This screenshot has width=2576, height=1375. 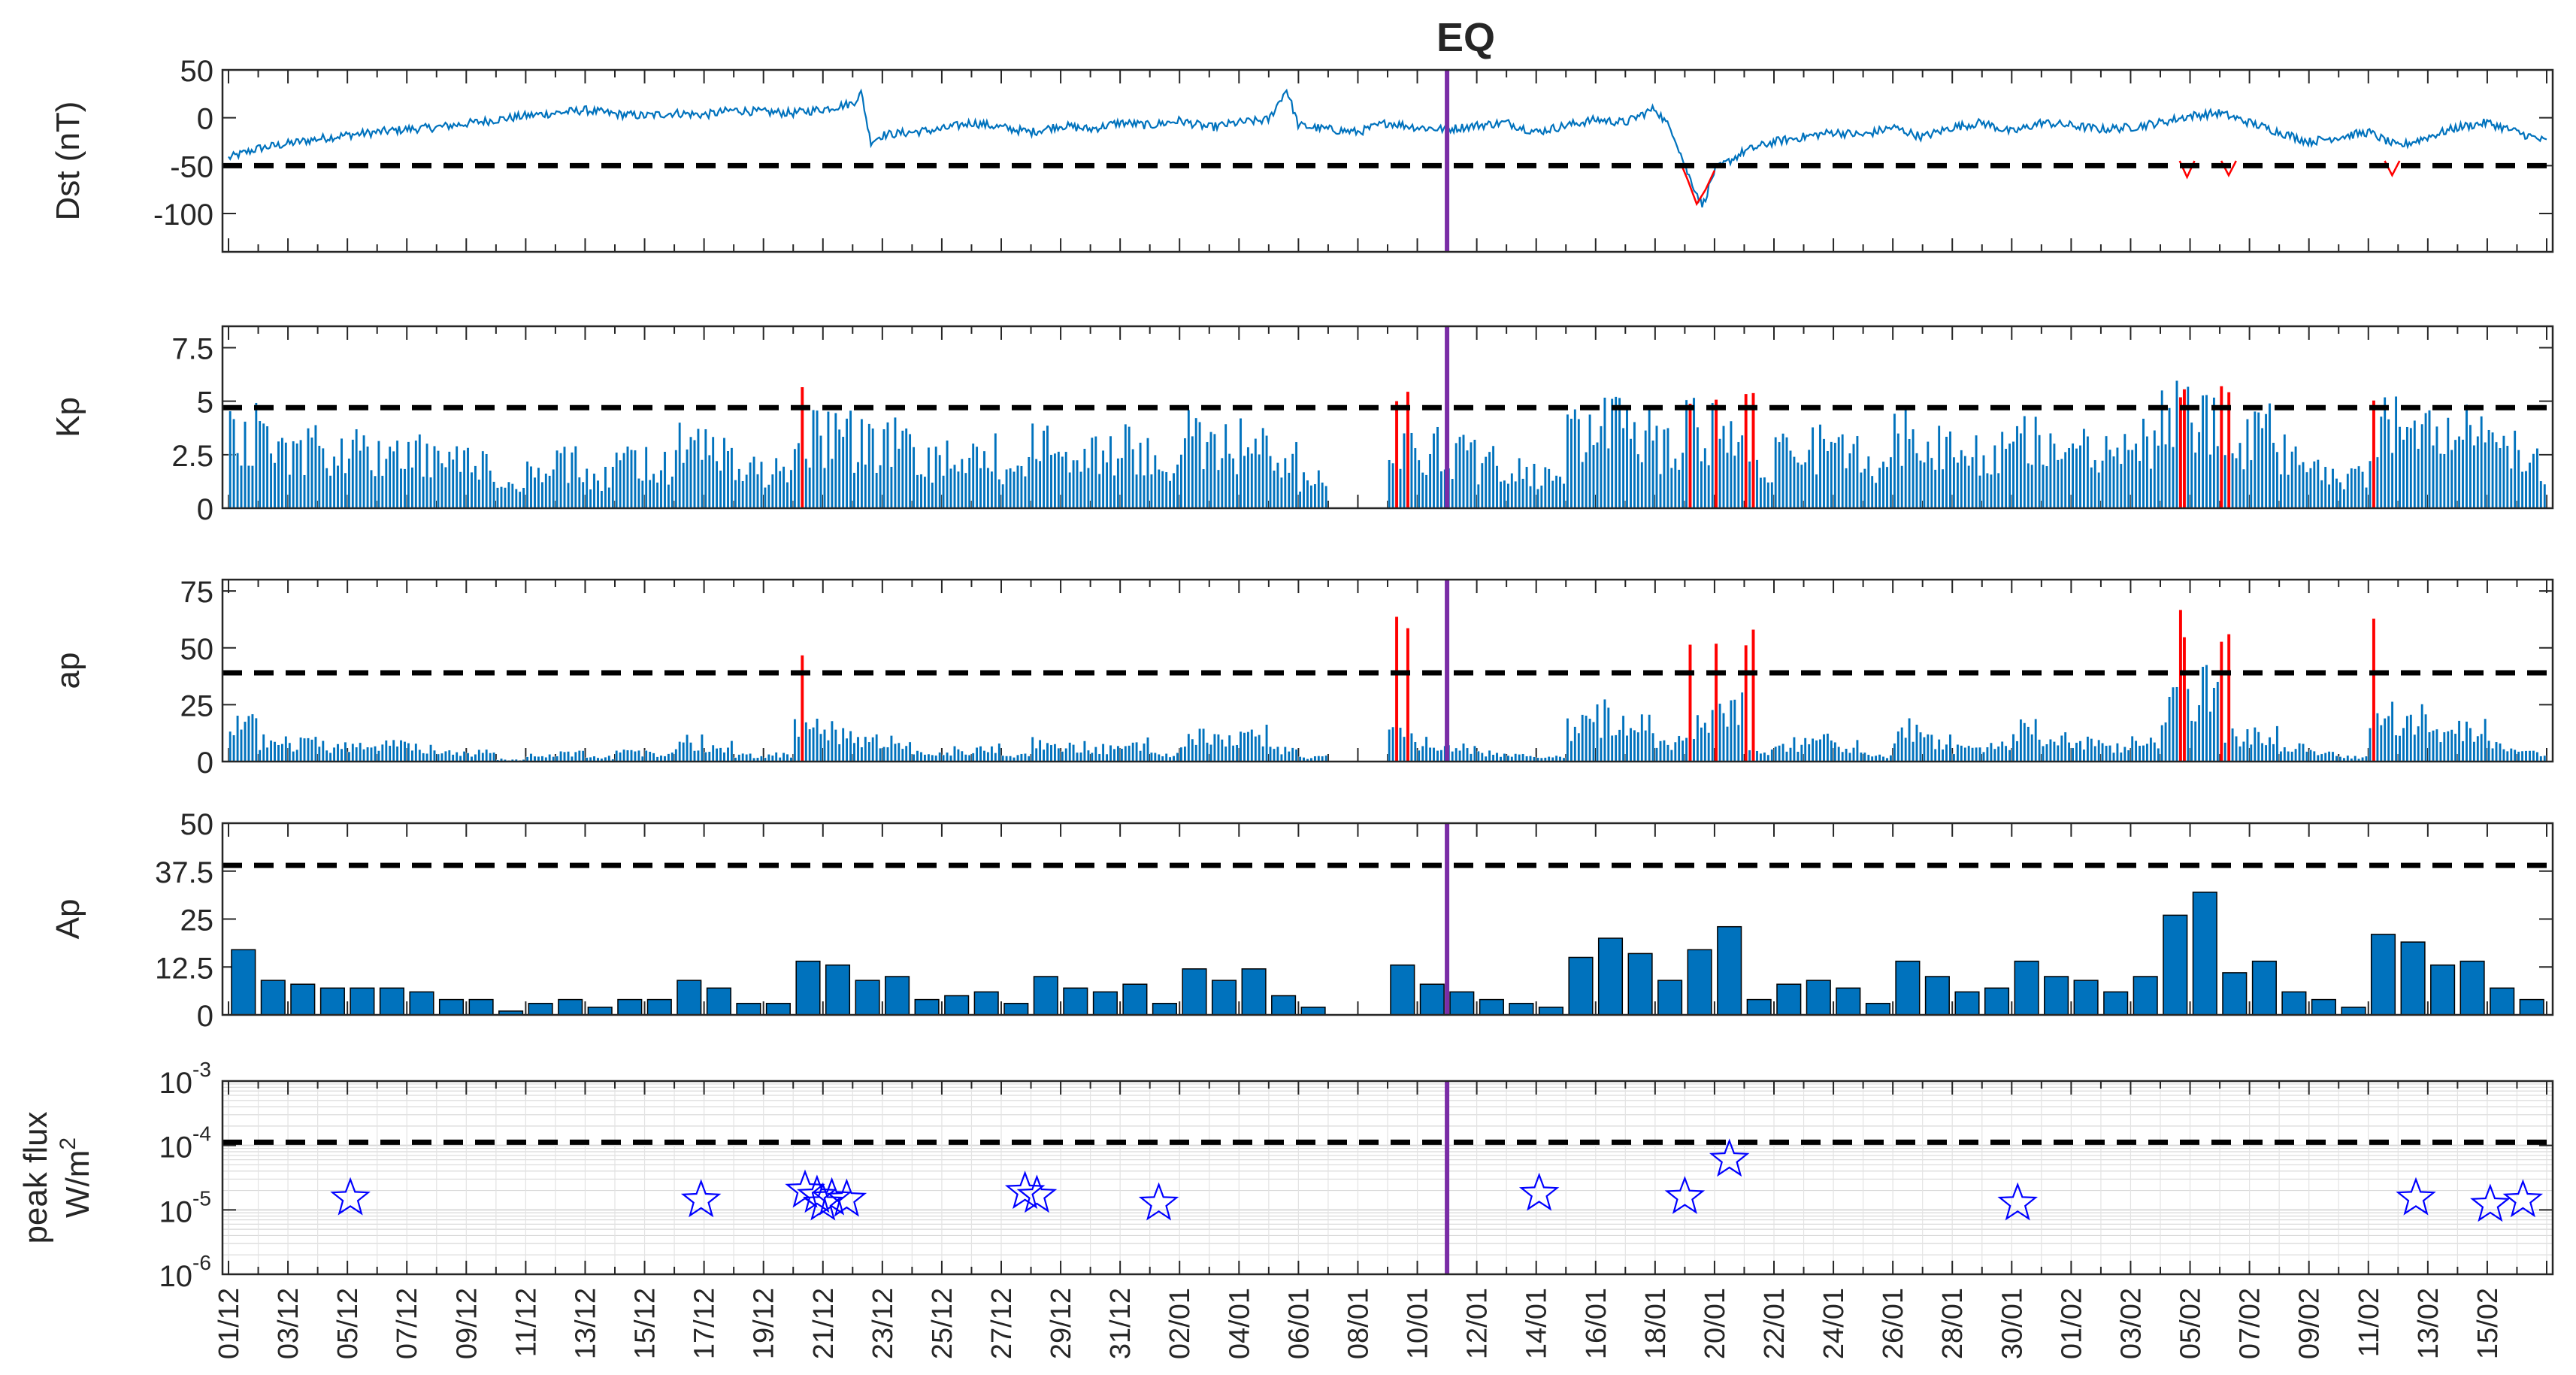 I want to click on flux-star-marker, so click(x=1025, y=1190).